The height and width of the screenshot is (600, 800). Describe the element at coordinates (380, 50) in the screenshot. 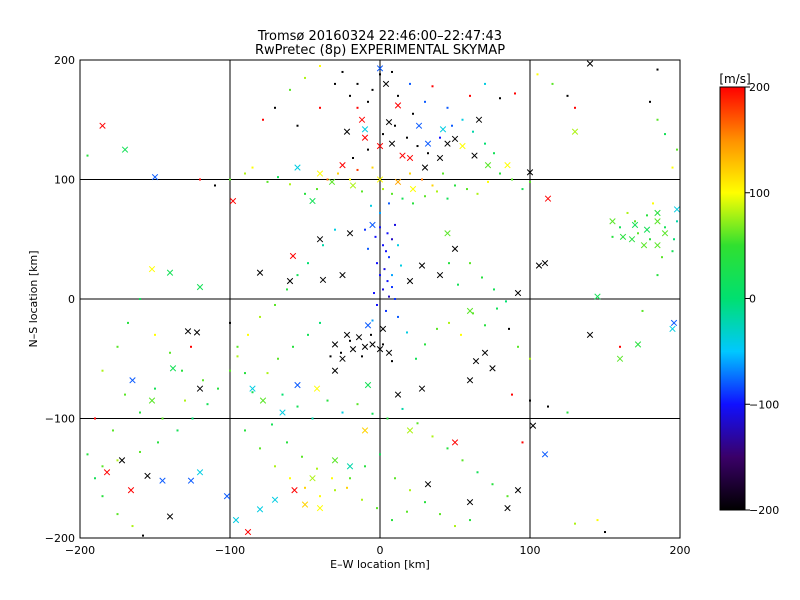

I see `chart-subtitle: RwPretec (8p) EXPERIMENTAL SKYMAP` at that location.